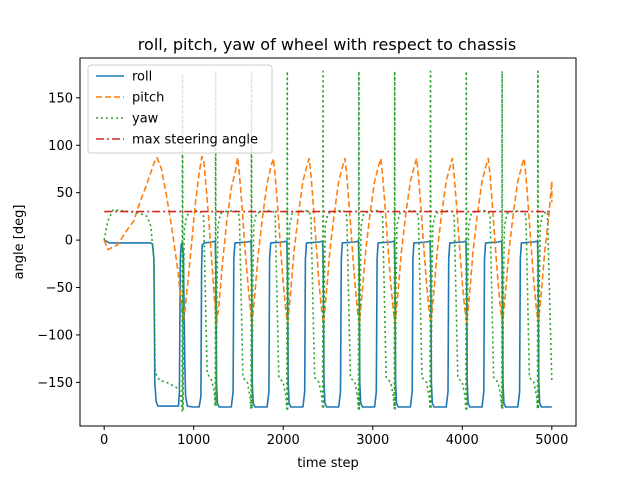 The width and height of the screenshot is (640, 480). Describe the element at coordinates (372, 440) in the screenshot. I see `x-tick-label: 3000` at that location.